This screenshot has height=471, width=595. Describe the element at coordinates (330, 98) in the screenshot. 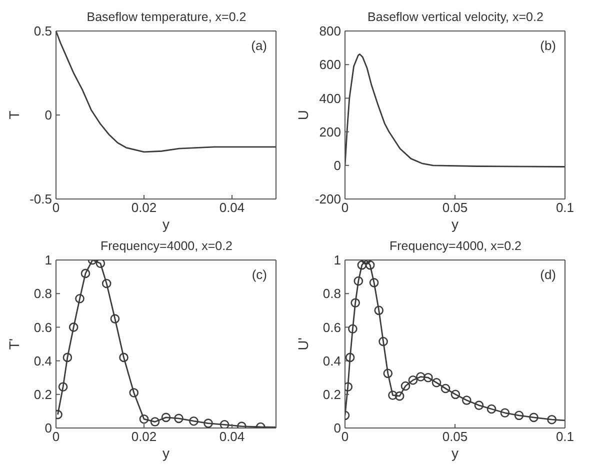

I see `y-tick-label: 400` at that location.